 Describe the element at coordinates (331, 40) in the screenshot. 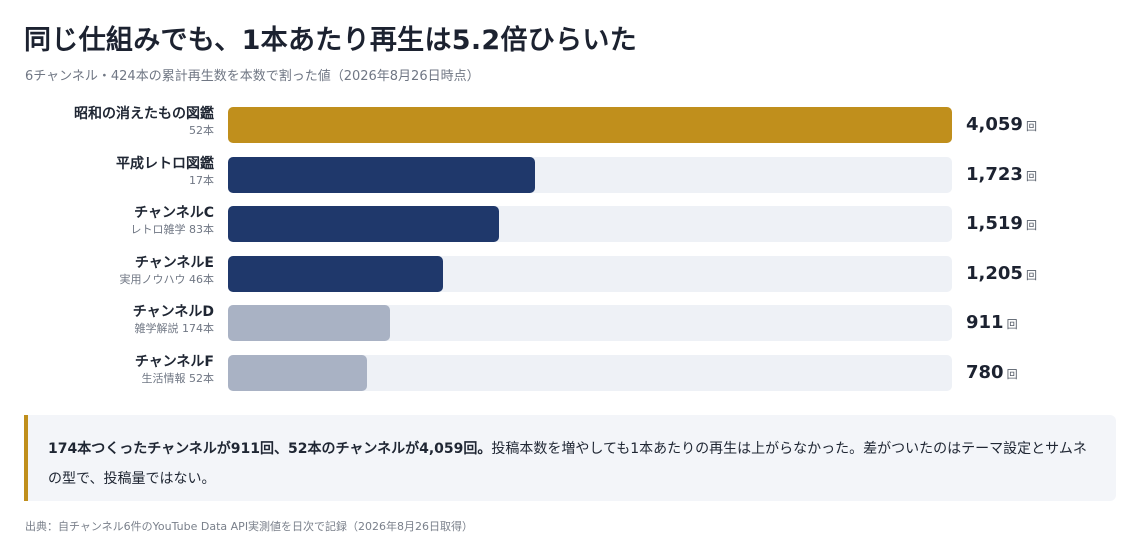

I see `chart-title: 同じ仕組みでも、1本あたり再生は5.2倍ひらいた` at that location.